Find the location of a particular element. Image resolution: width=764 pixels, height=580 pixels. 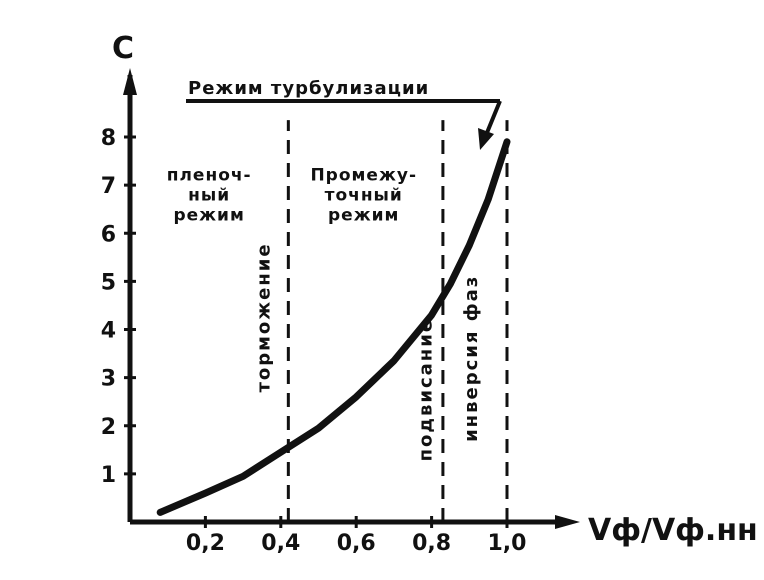

x-tick-label: 1,0 is located at coordinates (507, 543).